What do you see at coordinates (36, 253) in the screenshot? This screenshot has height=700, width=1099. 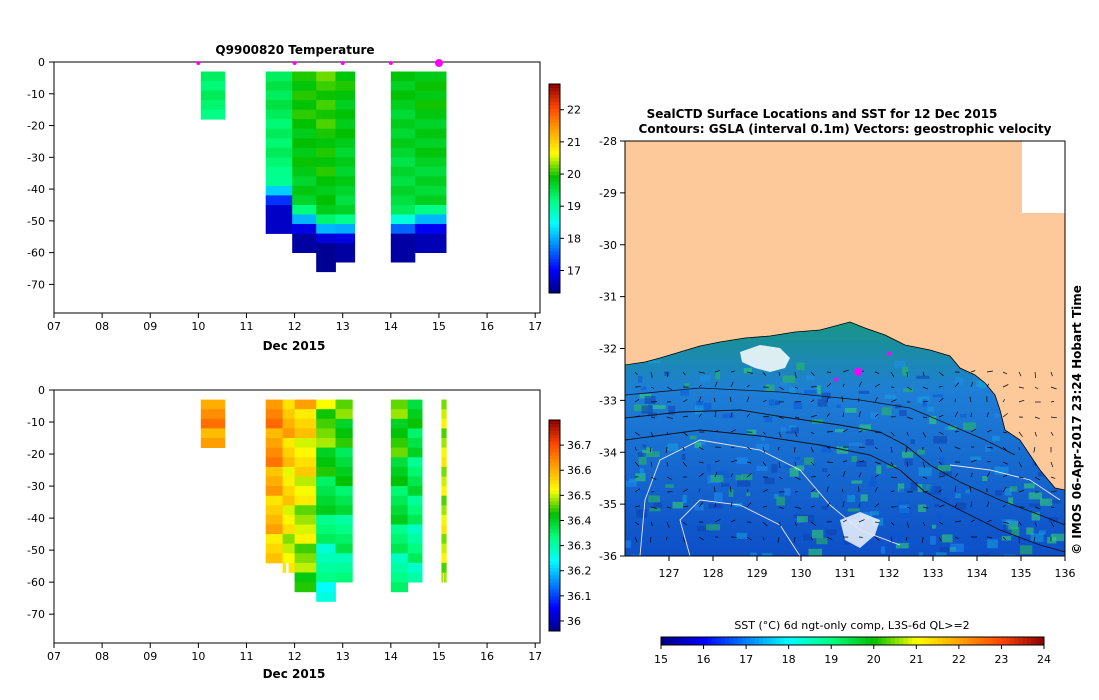 I see `y-tick-label: -60` at bounding box center [36, 253].